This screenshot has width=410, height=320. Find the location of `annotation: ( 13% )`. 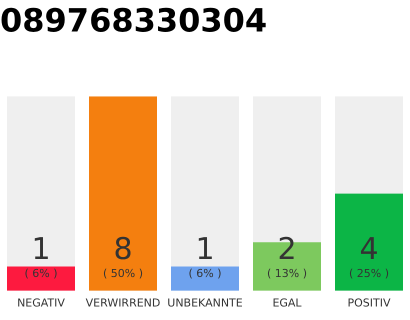

annotation: ( 13% ) is located at coordinates (287, 273).